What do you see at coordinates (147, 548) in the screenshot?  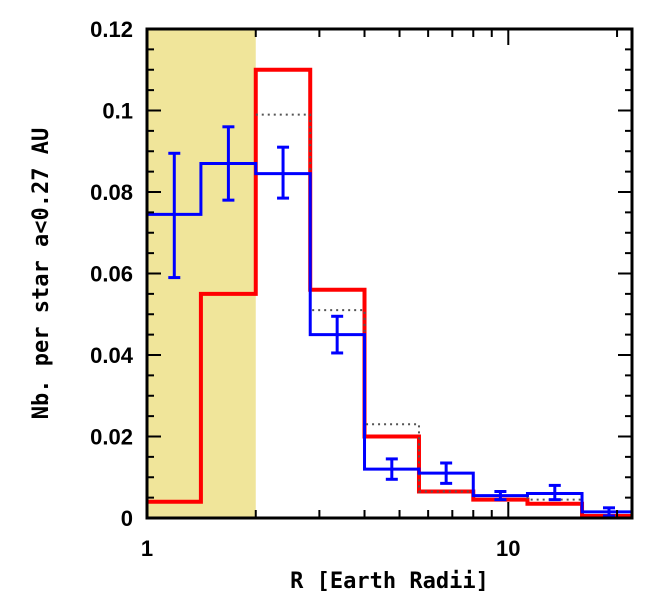 I see `x-tick-label: 1` at bounding box center [147, 548].